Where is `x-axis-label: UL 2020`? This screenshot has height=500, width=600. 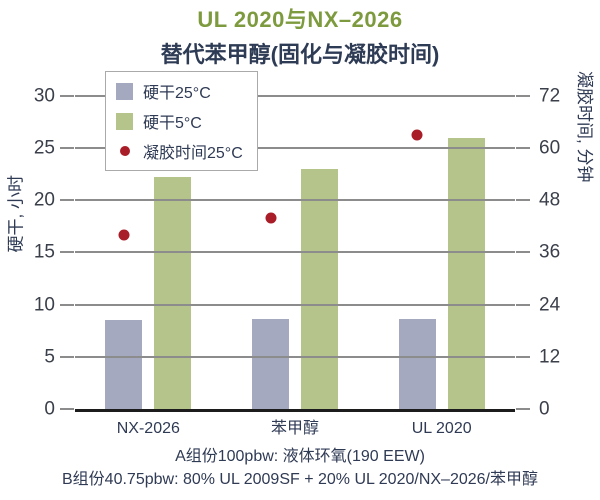 x-axis-label: UL 2020 is located at coordinates (441, 428).